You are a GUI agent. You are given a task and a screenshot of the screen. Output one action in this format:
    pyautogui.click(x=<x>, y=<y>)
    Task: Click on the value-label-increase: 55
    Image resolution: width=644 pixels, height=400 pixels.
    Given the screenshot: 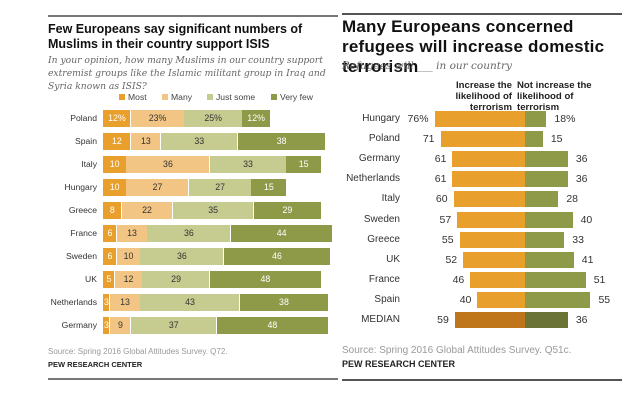 What is the action you would take?
    pyautogui.click(x=447, y=239)
    